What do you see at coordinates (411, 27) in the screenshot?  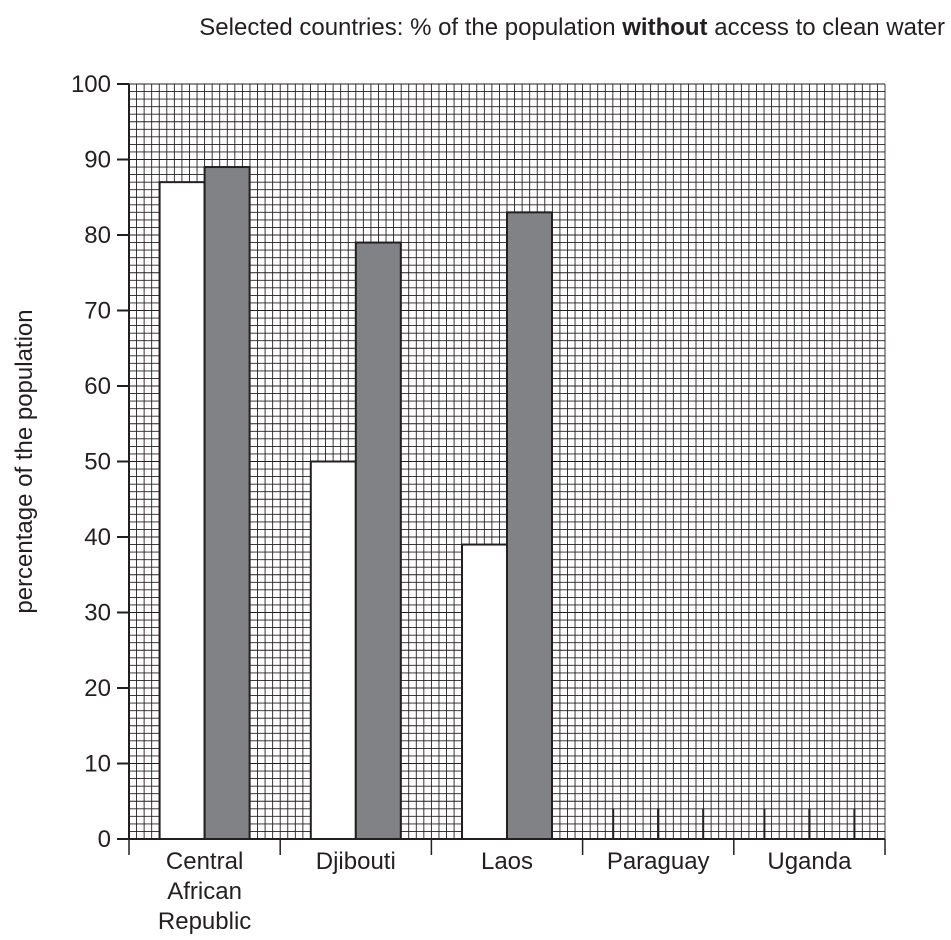 I see `chart-title-part-1: Selected countries: % of the population` at bounding box center [411, 27].